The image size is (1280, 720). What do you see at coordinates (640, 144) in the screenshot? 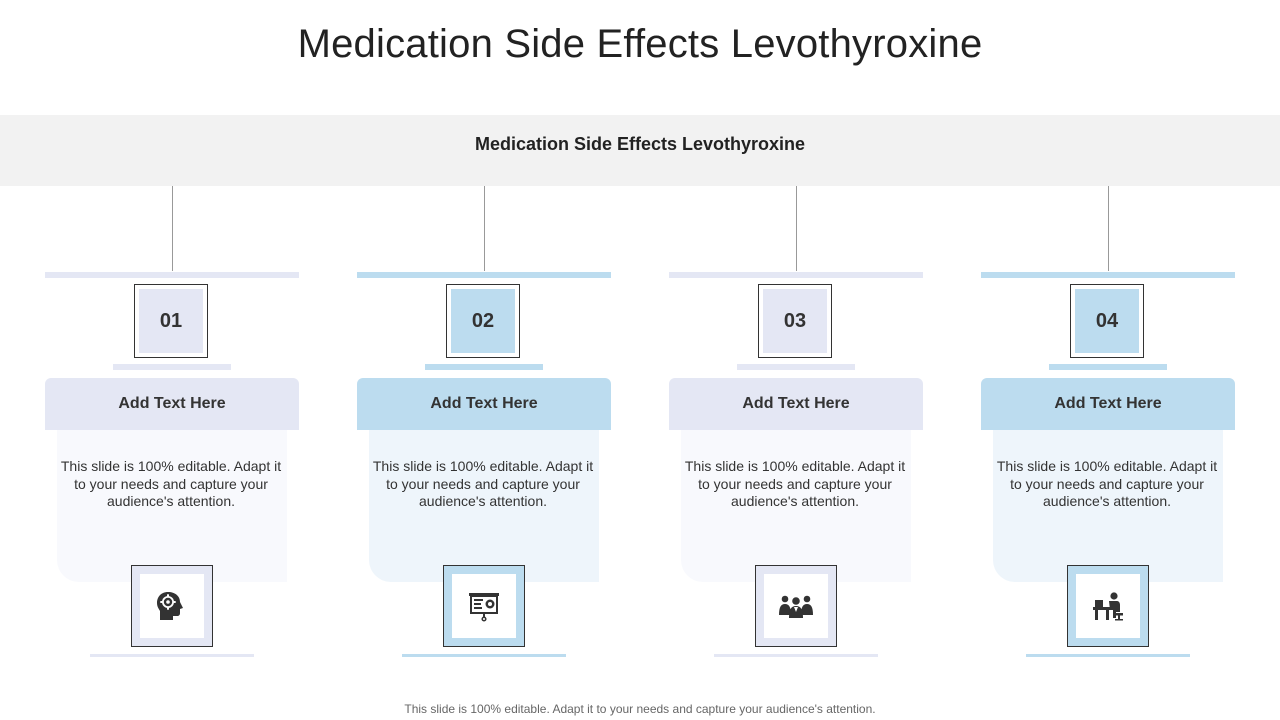
I see `banner-text: Medication Side Effects Levothyroxine` at bounding box center [640, 144].